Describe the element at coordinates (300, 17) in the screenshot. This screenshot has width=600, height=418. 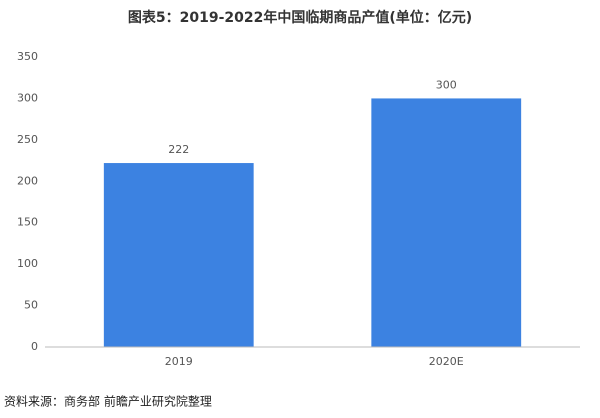
I see `chart-title: 图表5：2019-2022年中国临期商品产值(单位：亿元)` at that location.